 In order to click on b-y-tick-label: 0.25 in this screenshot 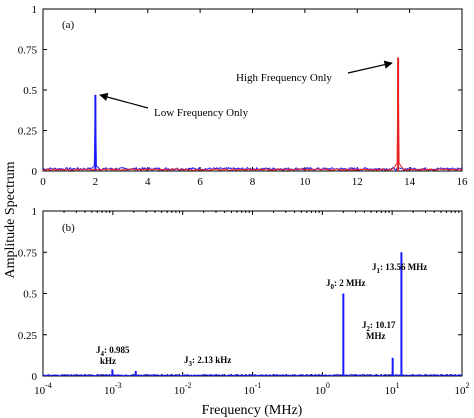, I will do `click(28, 336)`.